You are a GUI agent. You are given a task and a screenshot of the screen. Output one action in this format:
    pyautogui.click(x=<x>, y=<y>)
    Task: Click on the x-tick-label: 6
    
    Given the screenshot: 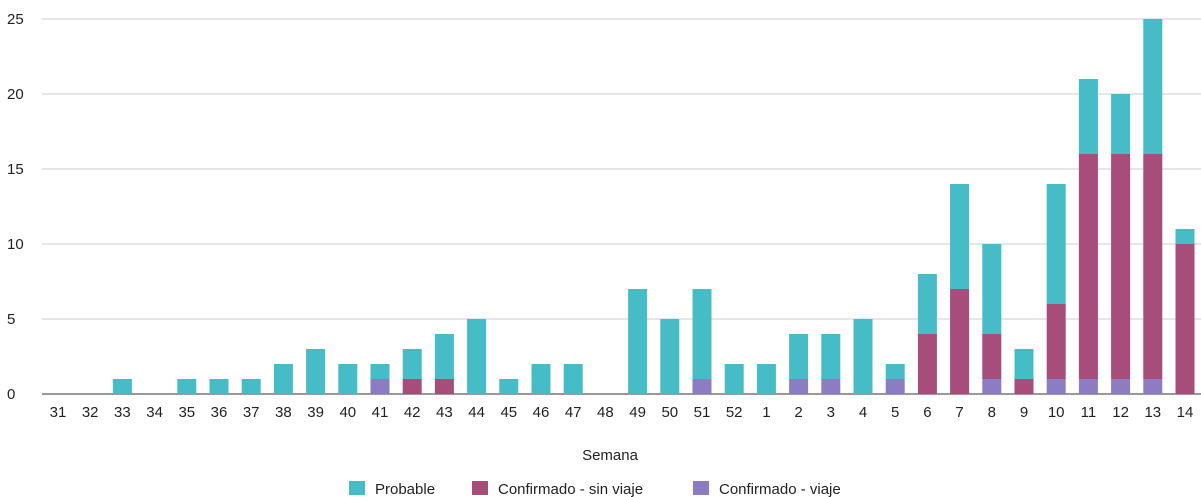 What is the action you would take?
    pyautogui.click(x=927, y=412)
    